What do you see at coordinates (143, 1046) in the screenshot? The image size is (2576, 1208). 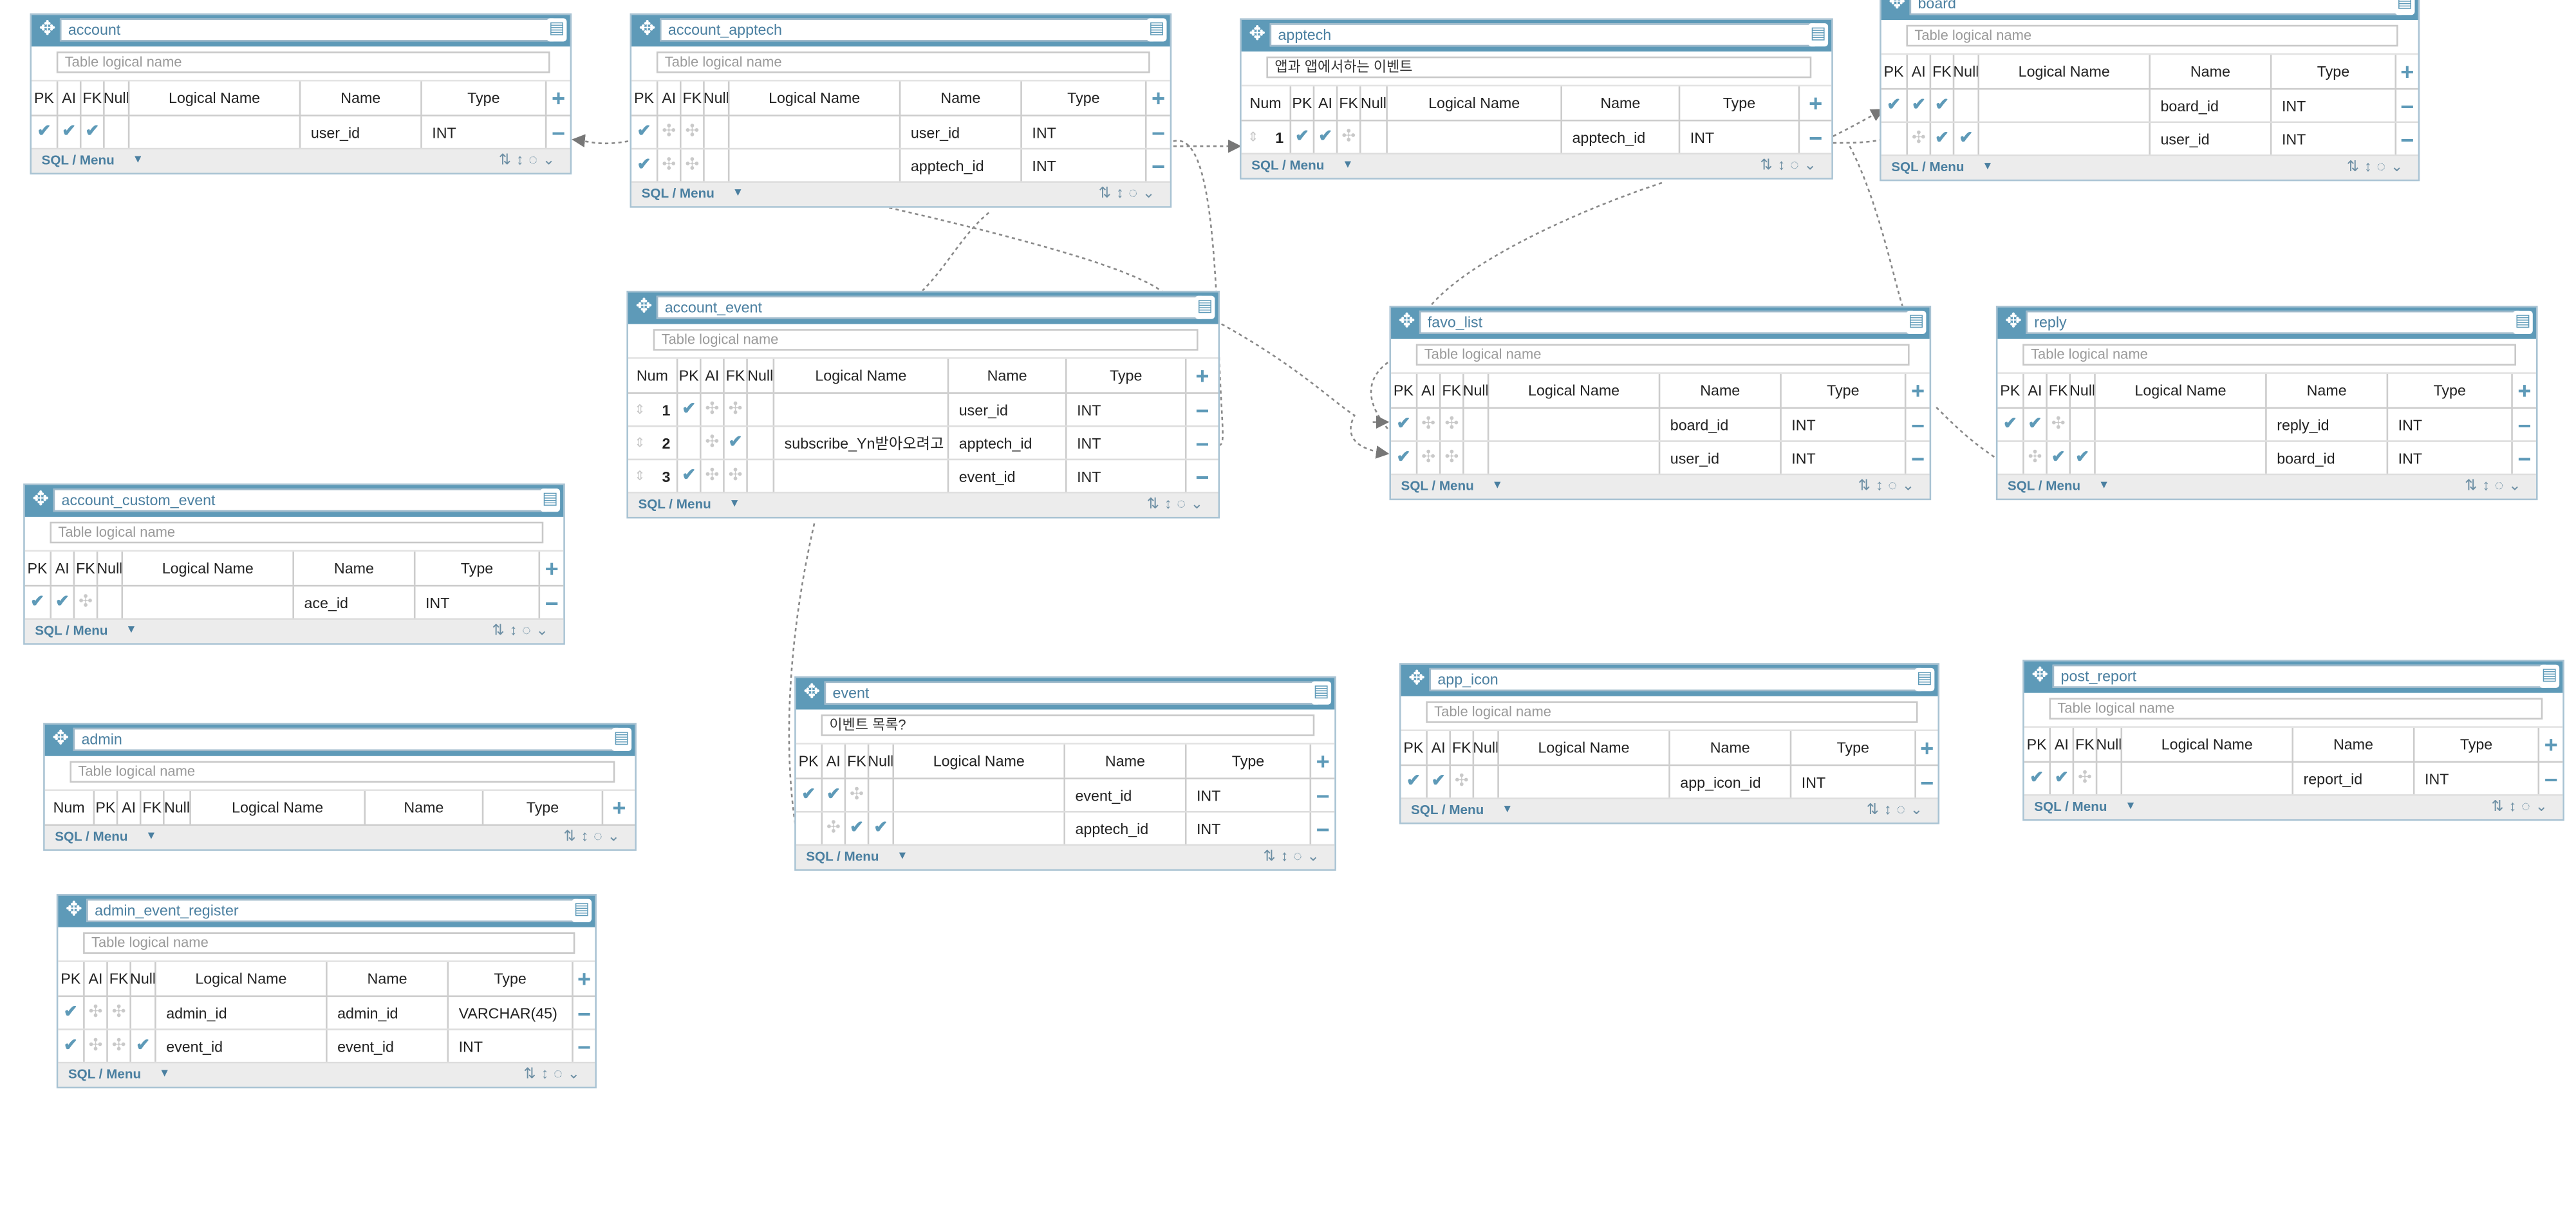 I see `field-nul: ✔` at bounding box center [143, 1046].